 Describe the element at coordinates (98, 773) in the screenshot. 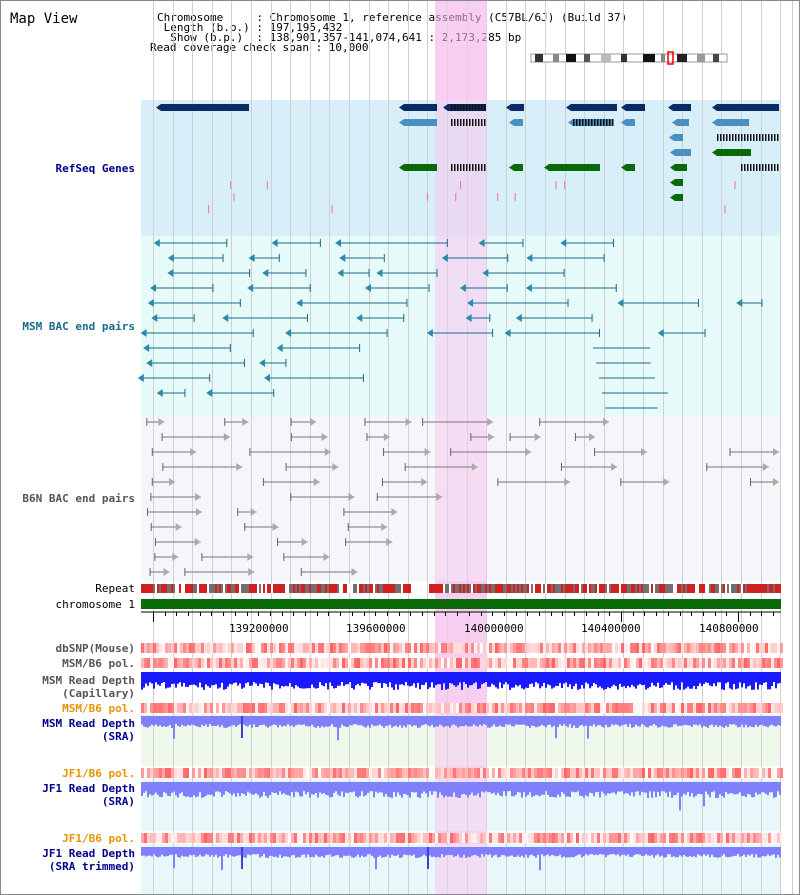

I see `track-label-jf1-b6-pol: JF1/B6 pol.` at that location.